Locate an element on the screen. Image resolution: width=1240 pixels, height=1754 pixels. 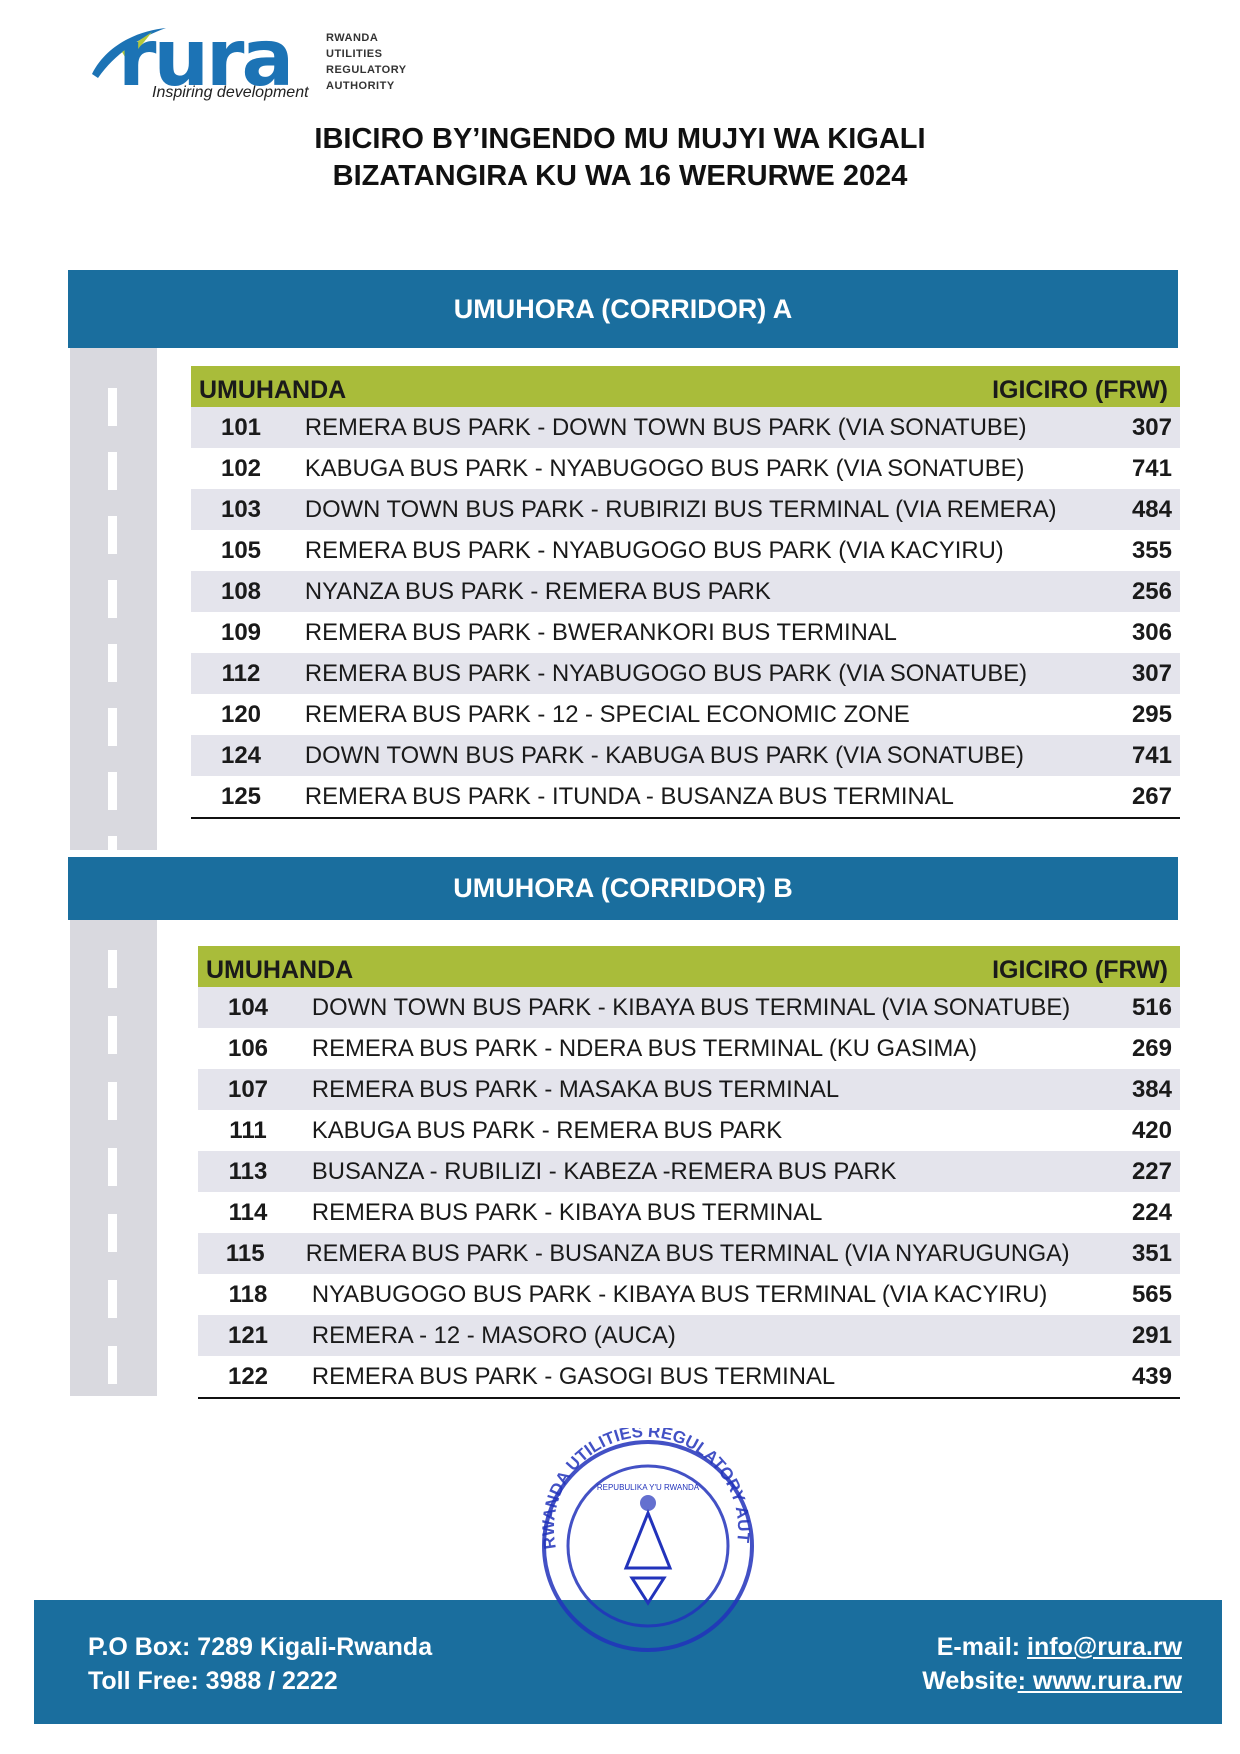
email-link: info@rura.rw is located at coordinates (1104, 1647).